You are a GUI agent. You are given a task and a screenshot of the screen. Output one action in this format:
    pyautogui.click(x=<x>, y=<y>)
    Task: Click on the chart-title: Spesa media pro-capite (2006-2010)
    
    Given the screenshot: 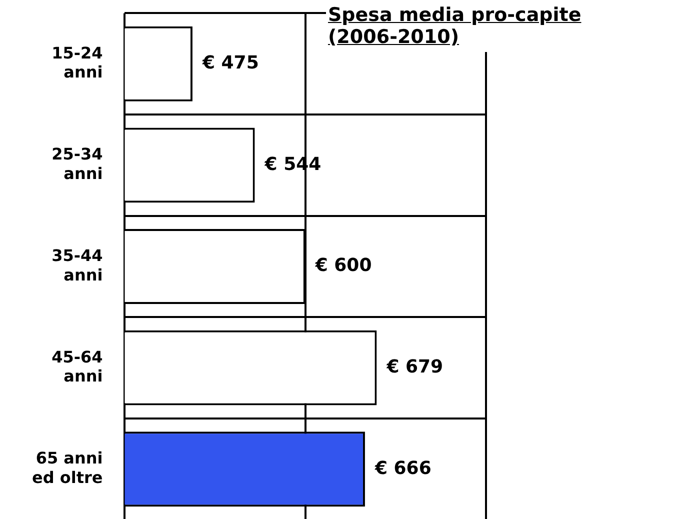 What is the action you would take?
    pyautogui.click(x=470, y=28)
    